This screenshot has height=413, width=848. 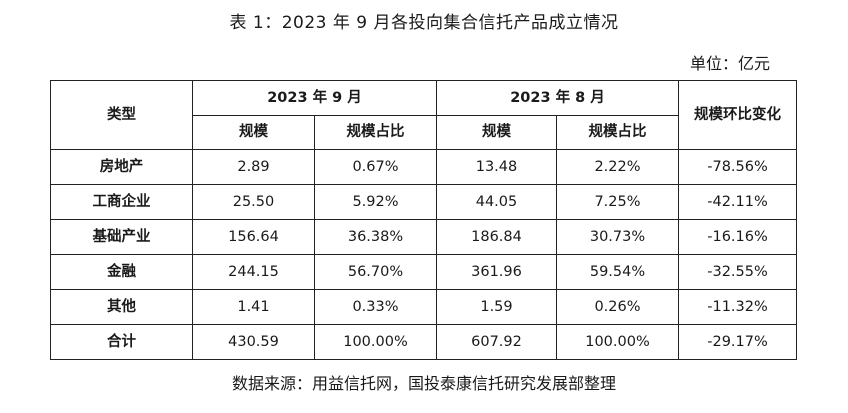 I want to click on cell-sep-share: 36.38%, so click(x=375, y=237).